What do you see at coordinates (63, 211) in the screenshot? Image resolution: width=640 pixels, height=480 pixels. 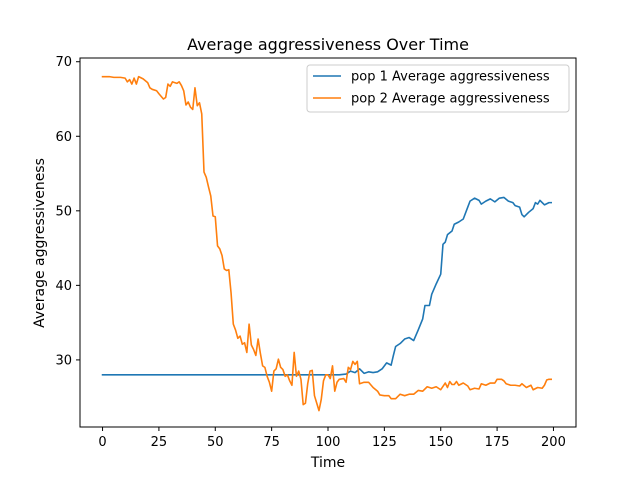 I see `y-tick-label: 50` at bounding box center [63, 211].